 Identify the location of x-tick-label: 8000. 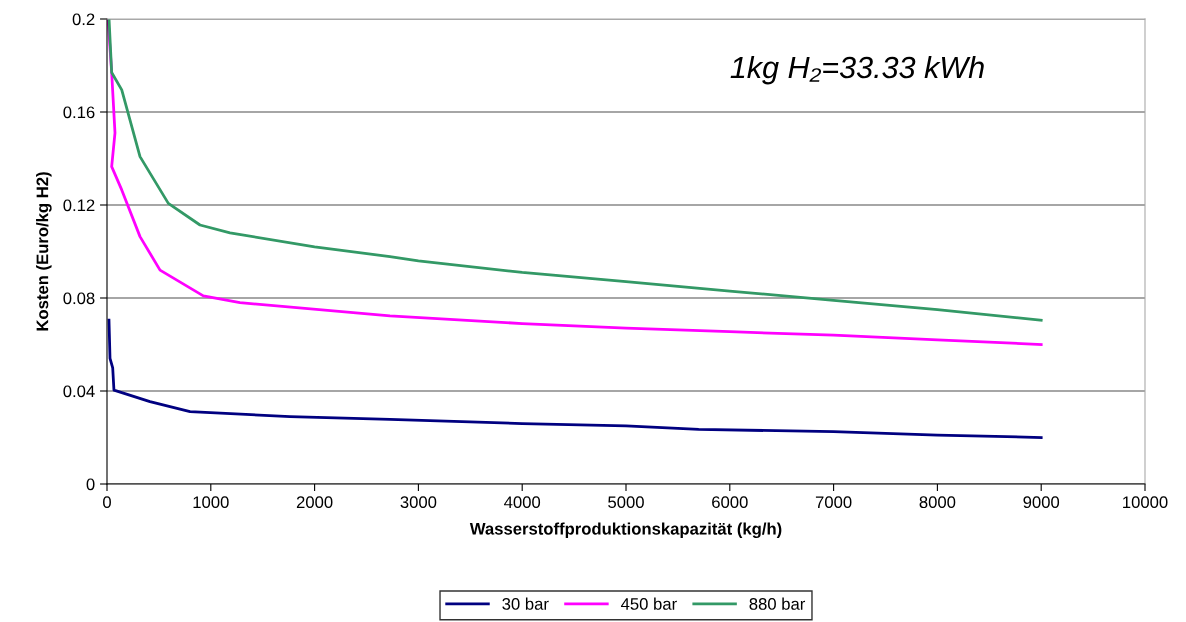
(937, 502).